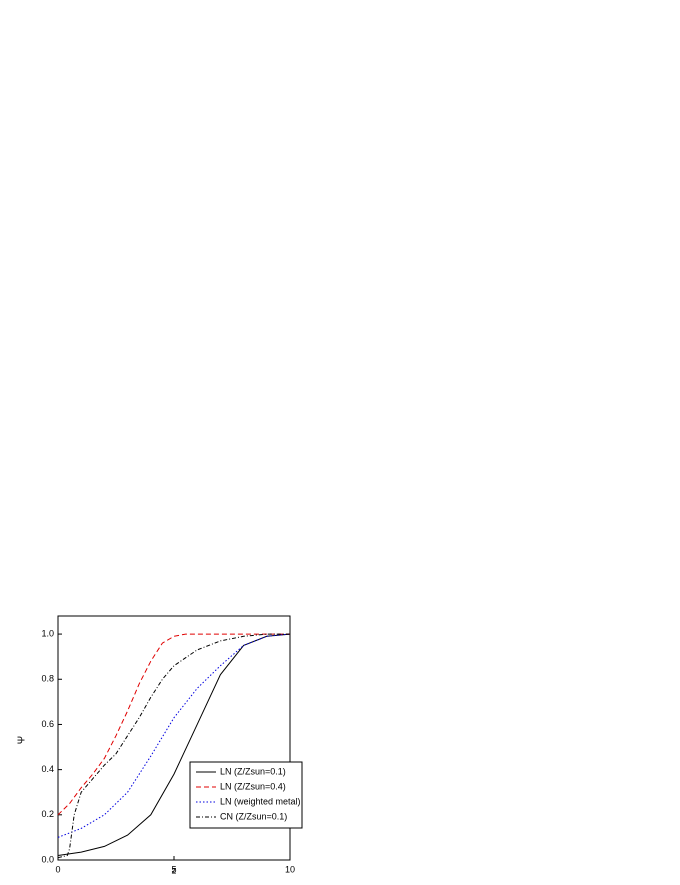 Image resolution: width=680 pixels, height=885 pixels. What do you see at coordinates (47, 633) in the screenshot?
I see `y-tick-label: 1.0` at bounding box center [47, 633].